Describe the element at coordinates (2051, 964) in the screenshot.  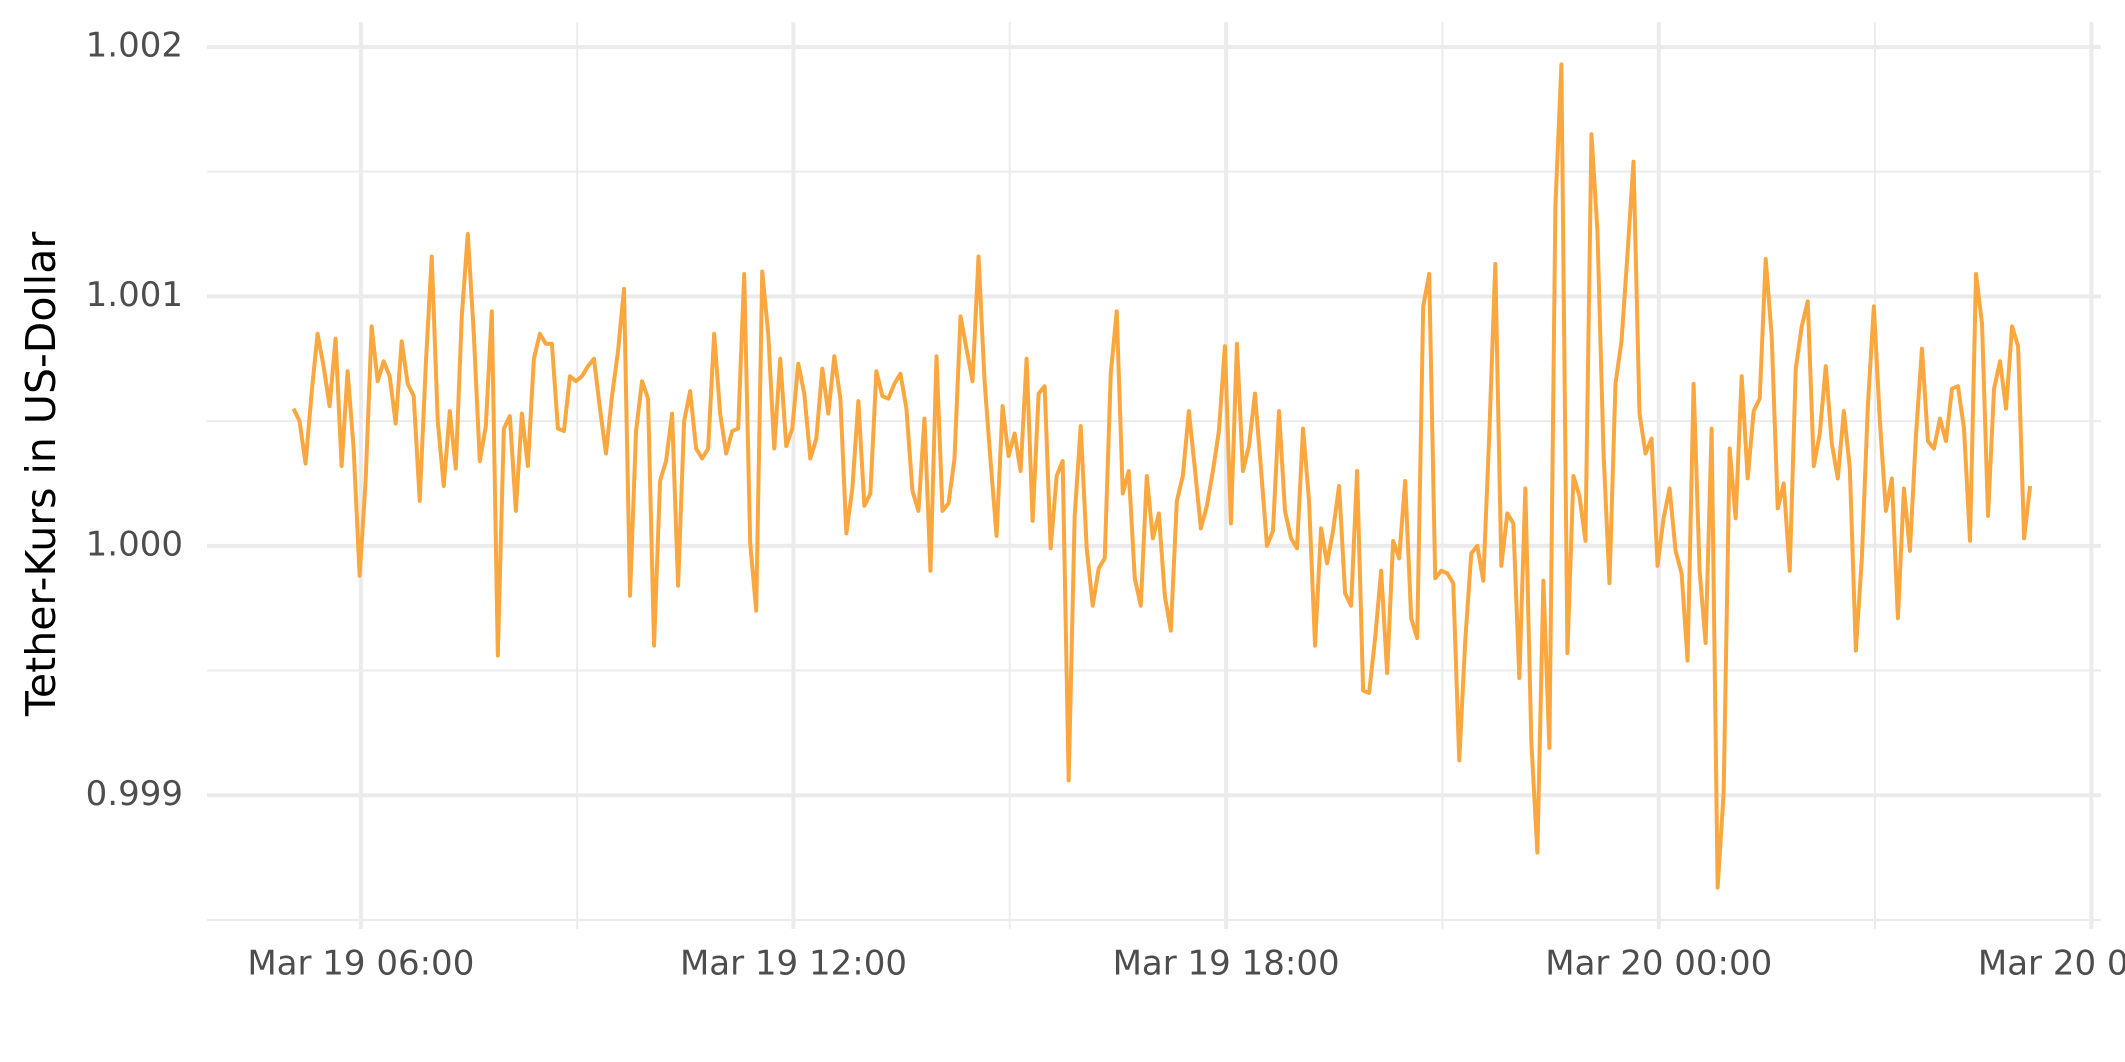
I see `x-tick-label: Mar 20 06:00` at that location.